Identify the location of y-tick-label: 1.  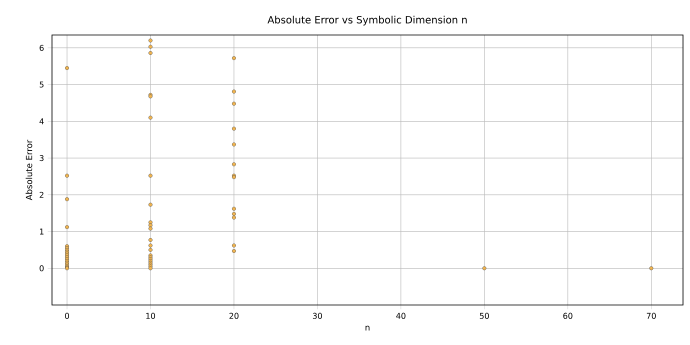
(42, 231).